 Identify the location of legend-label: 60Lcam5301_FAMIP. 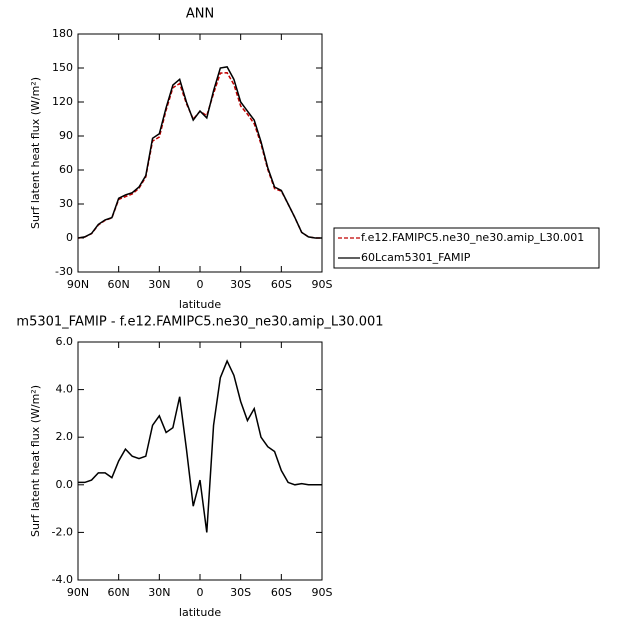
(416, 257).